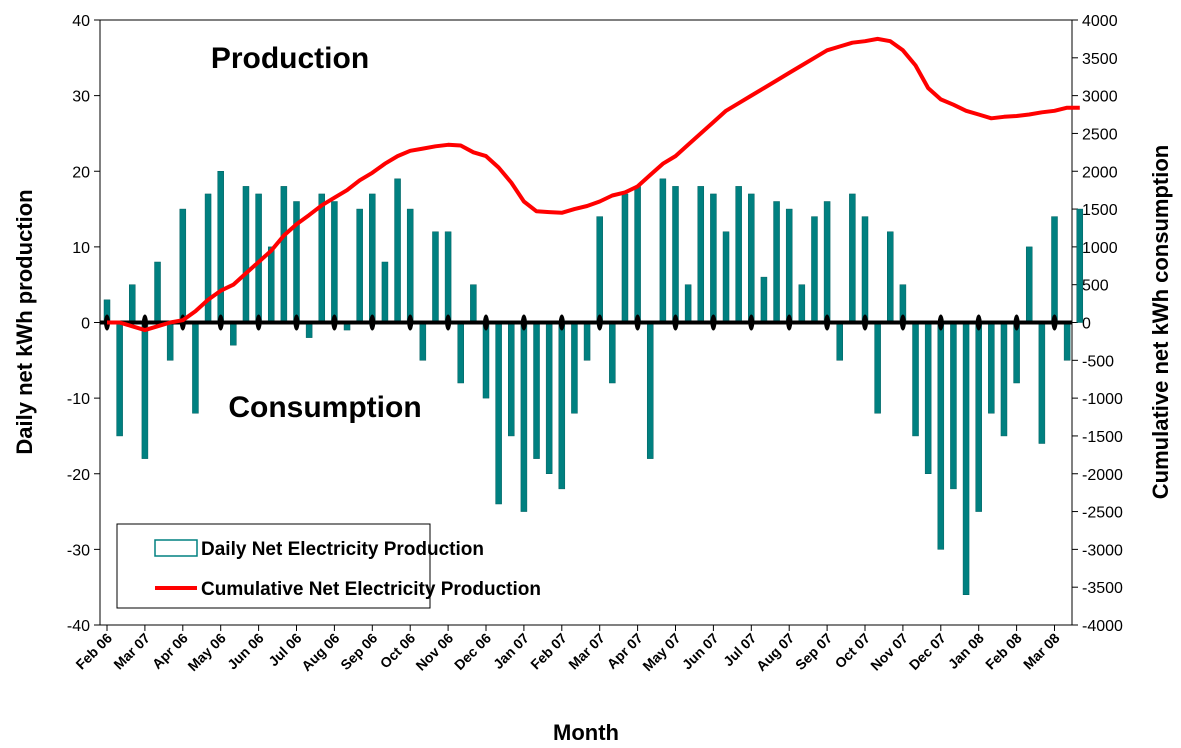 This screenshot has height=748, width=1181. What do you see at coordinates (1102, 588) in the screenshot?
I see `y2-tick-label: -3500` at bounding box center [1102, 588].